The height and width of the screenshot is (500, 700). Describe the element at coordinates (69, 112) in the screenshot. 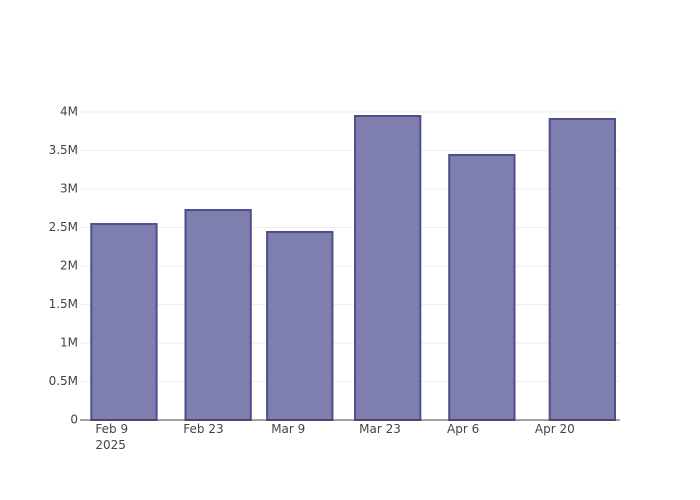

I see `y-tick-label: 4M` at that location.